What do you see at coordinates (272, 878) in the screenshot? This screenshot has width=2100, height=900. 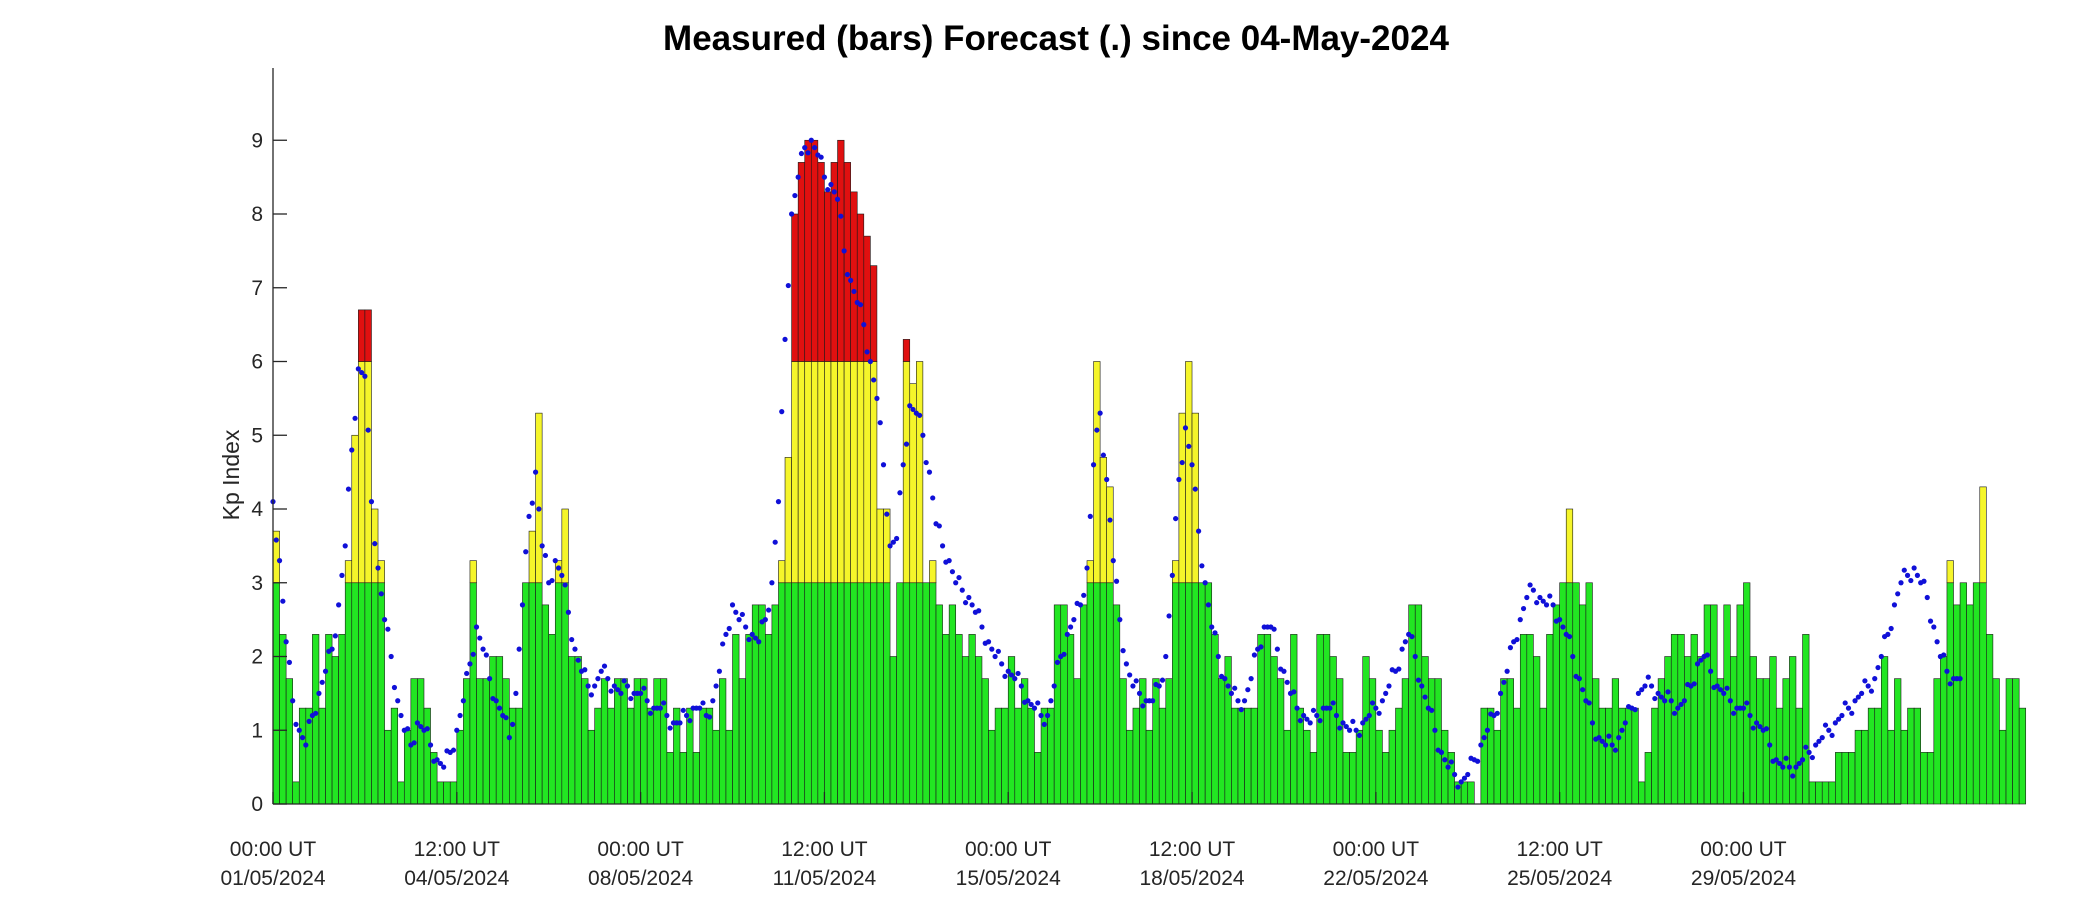 I see `x-tick-date: 01/05/2024` at bounding box center [272, 878].